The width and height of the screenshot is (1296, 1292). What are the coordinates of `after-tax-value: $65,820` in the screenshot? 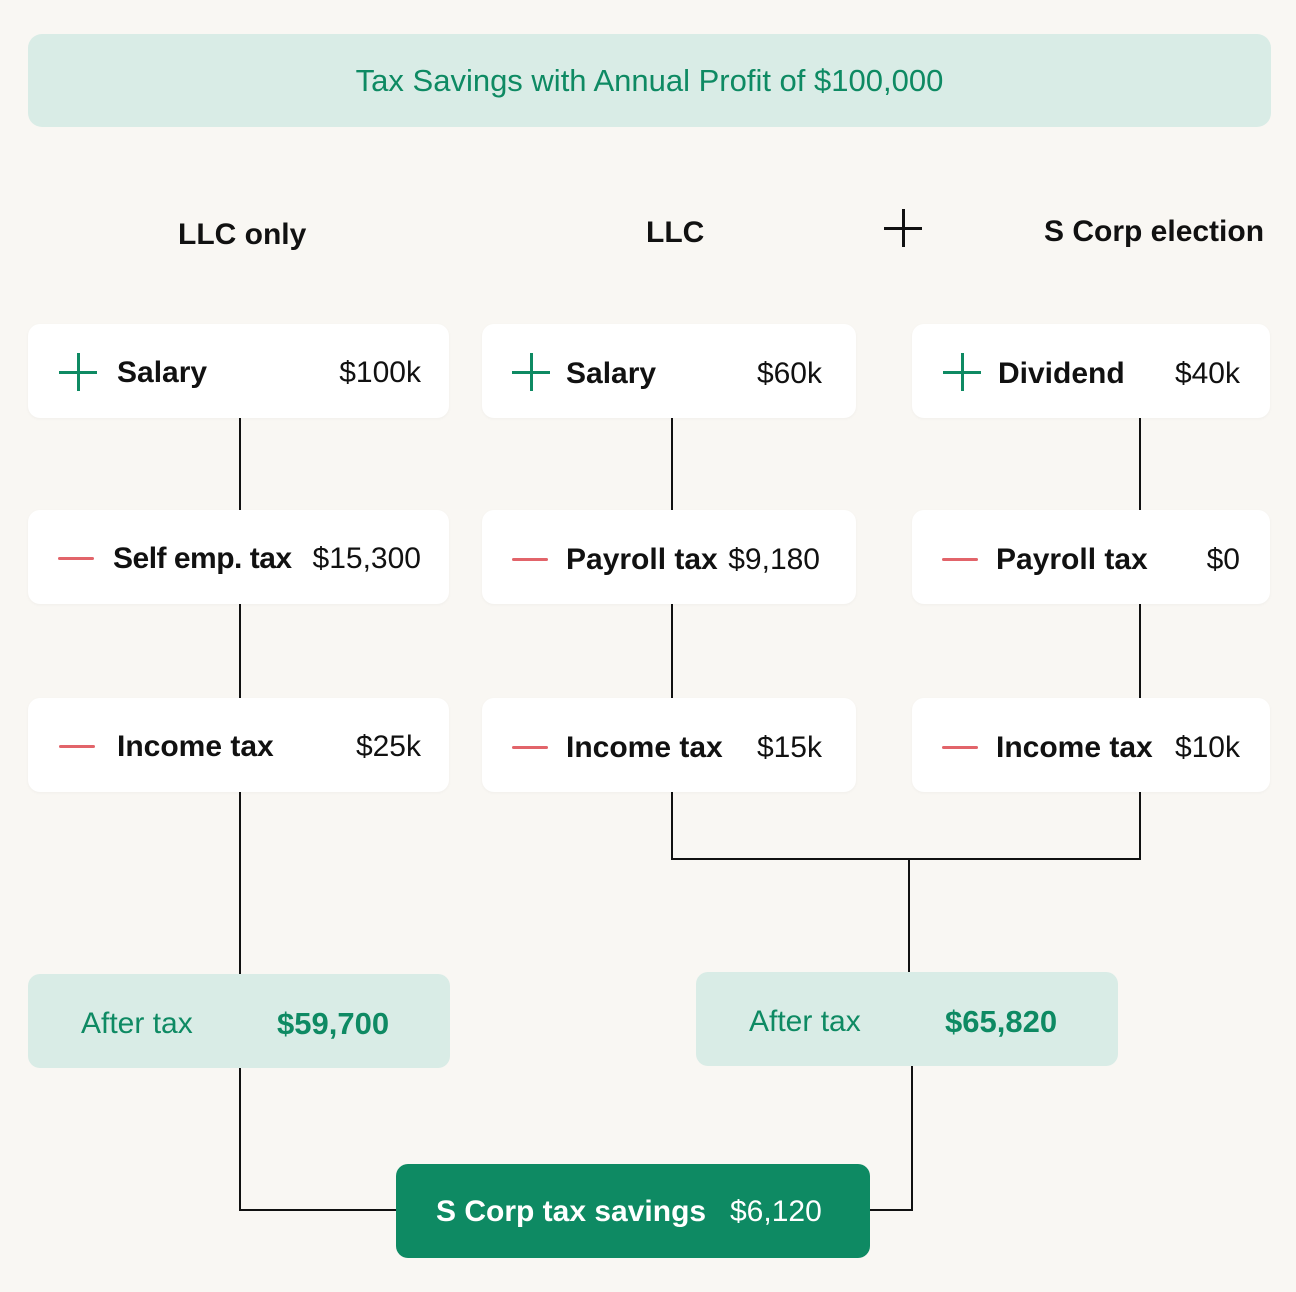 It's located at (1001, 1021).